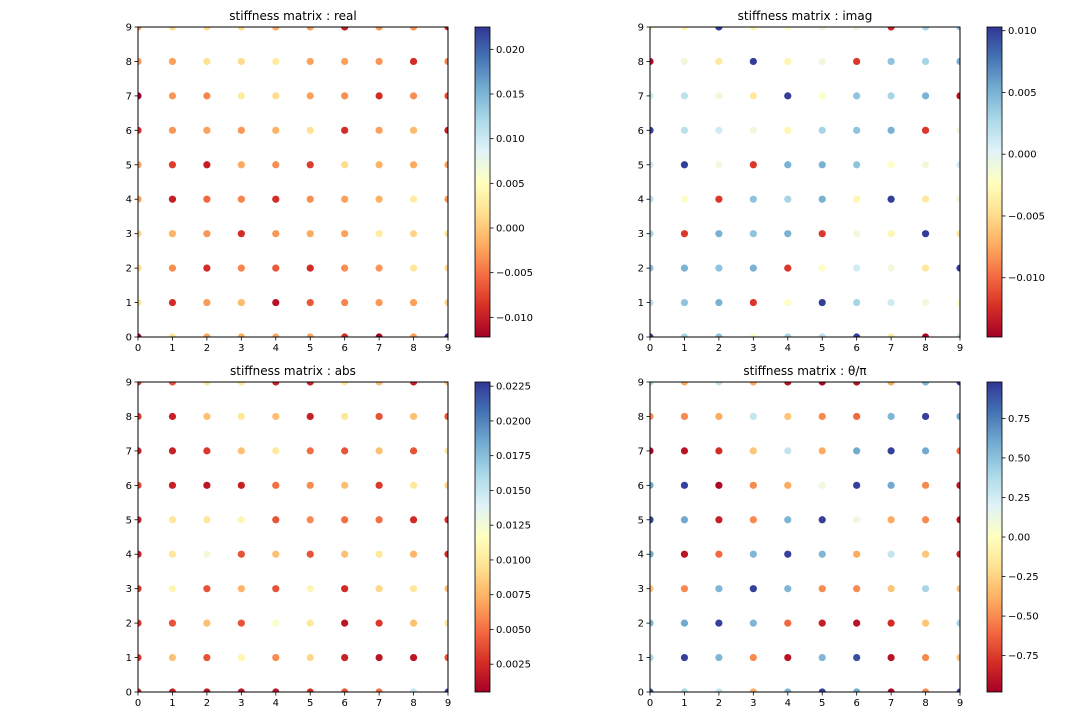 This screenshot has height=720, width=1080. What do you see at coordinates (805, 537) in the screenshot?
I see `data-points` at bounding box center [805, 537].